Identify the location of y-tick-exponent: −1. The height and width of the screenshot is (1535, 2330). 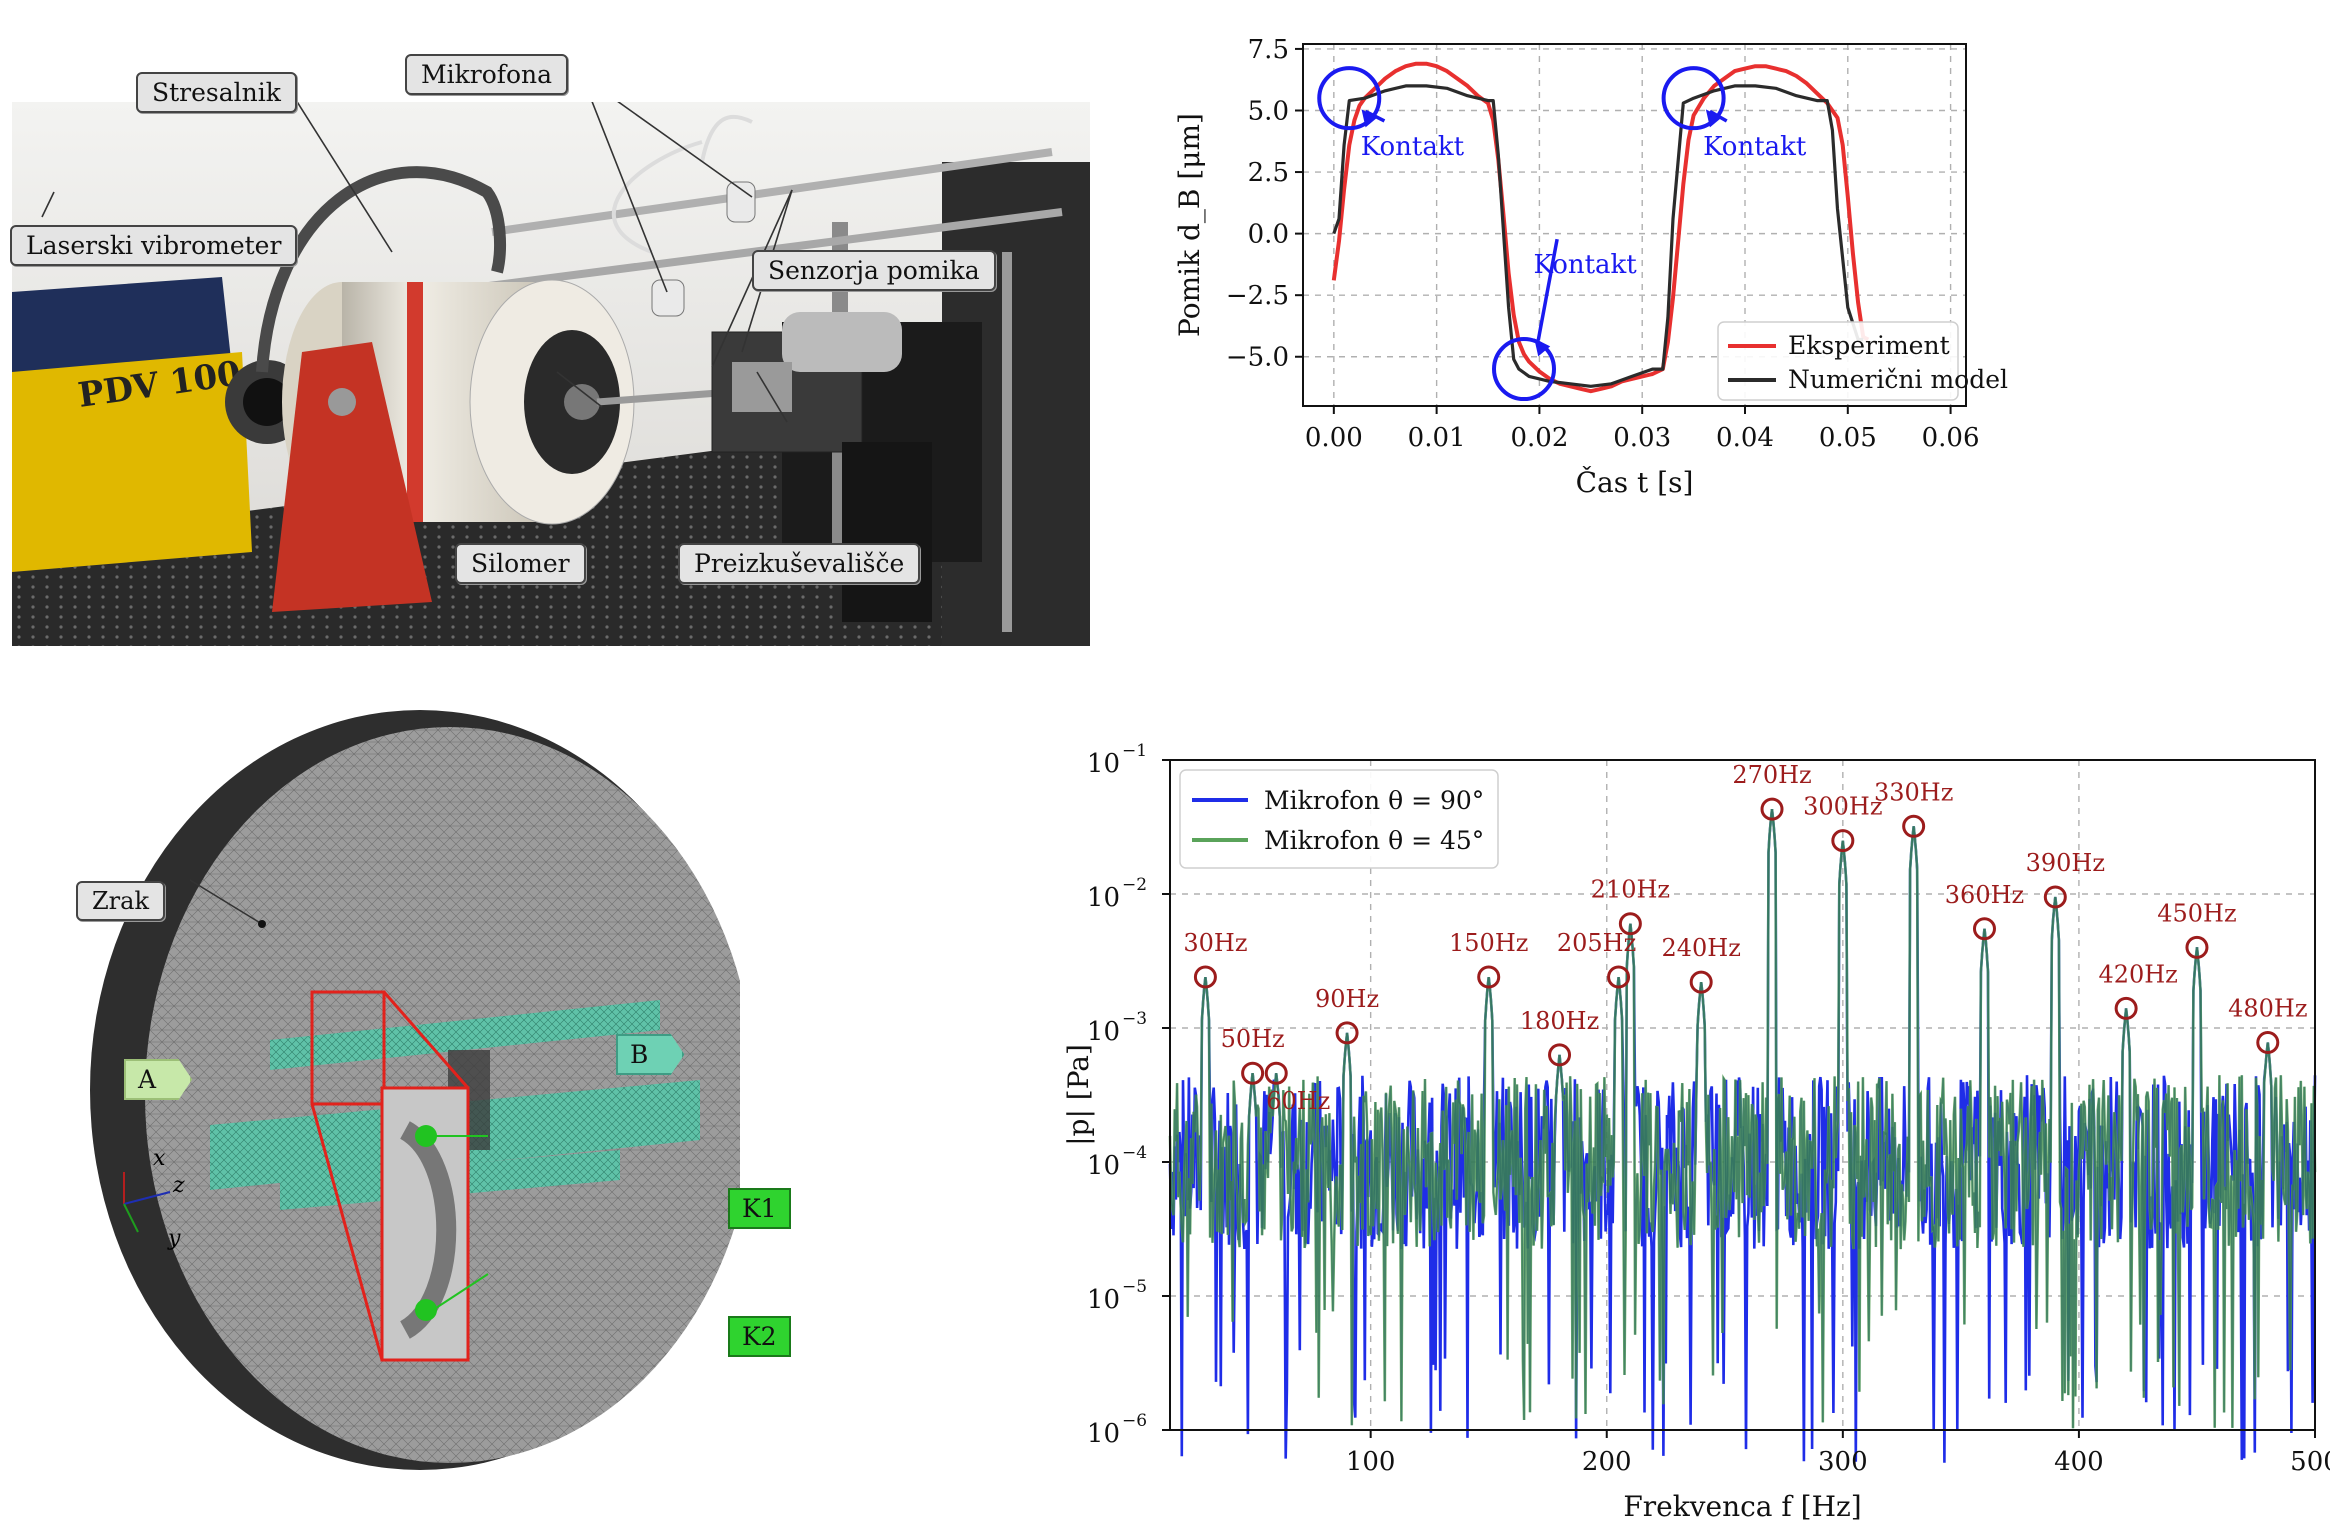
(1134, 751).